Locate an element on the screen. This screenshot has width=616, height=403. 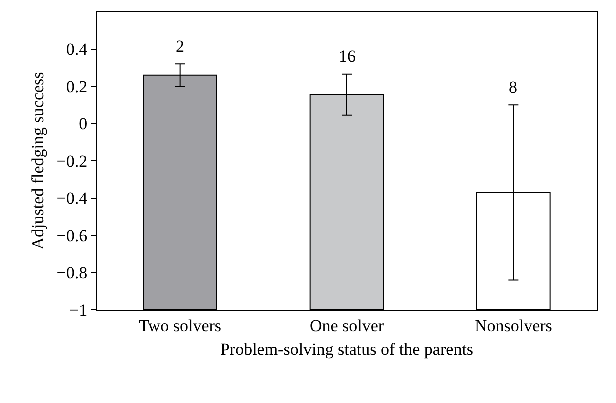
y-tick-label: −0.4 is located at coordinates (72, 198).